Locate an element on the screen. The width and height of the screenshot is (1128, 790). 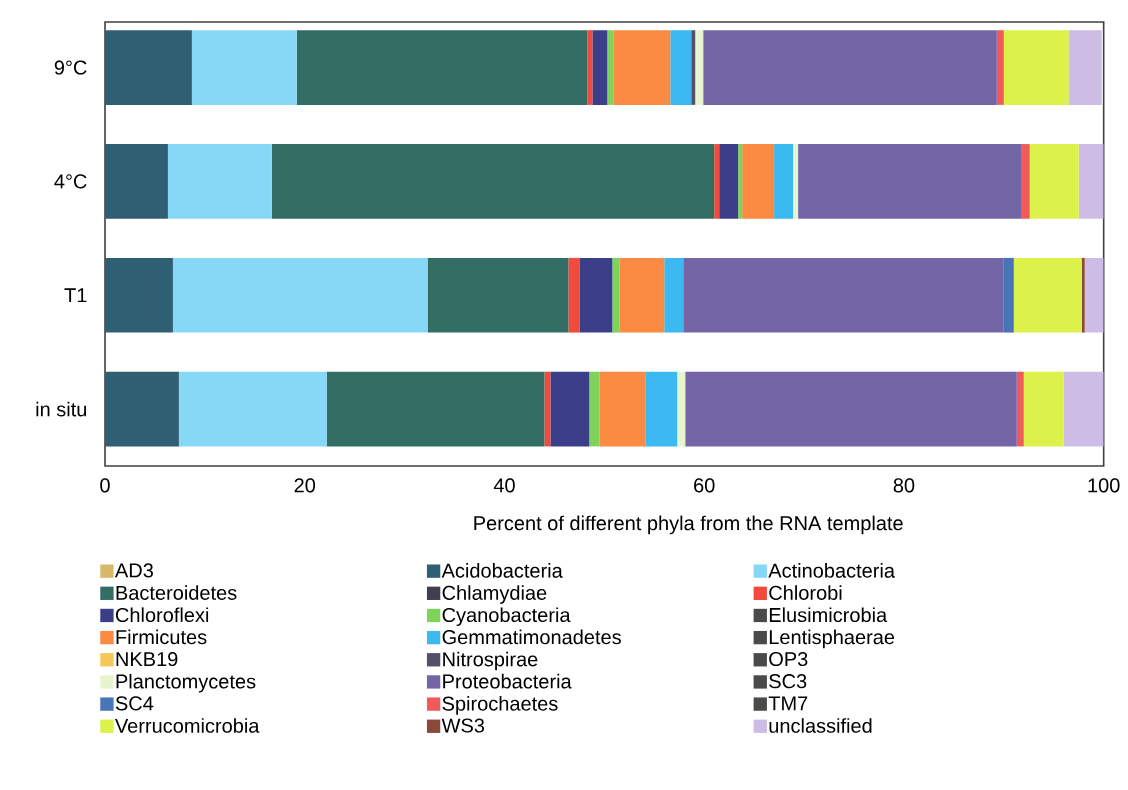
legend-label: Nitrospirae is located at coordinates (490, 661).